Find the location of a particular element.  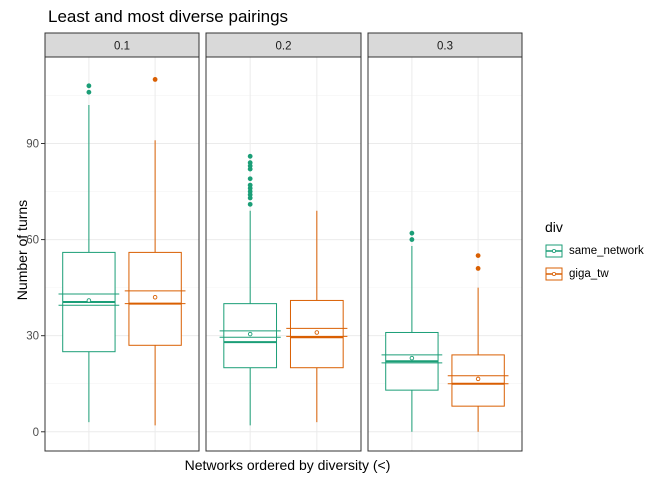

panel-3-giga-tw-mean-point is located at coordinates (478, 379).